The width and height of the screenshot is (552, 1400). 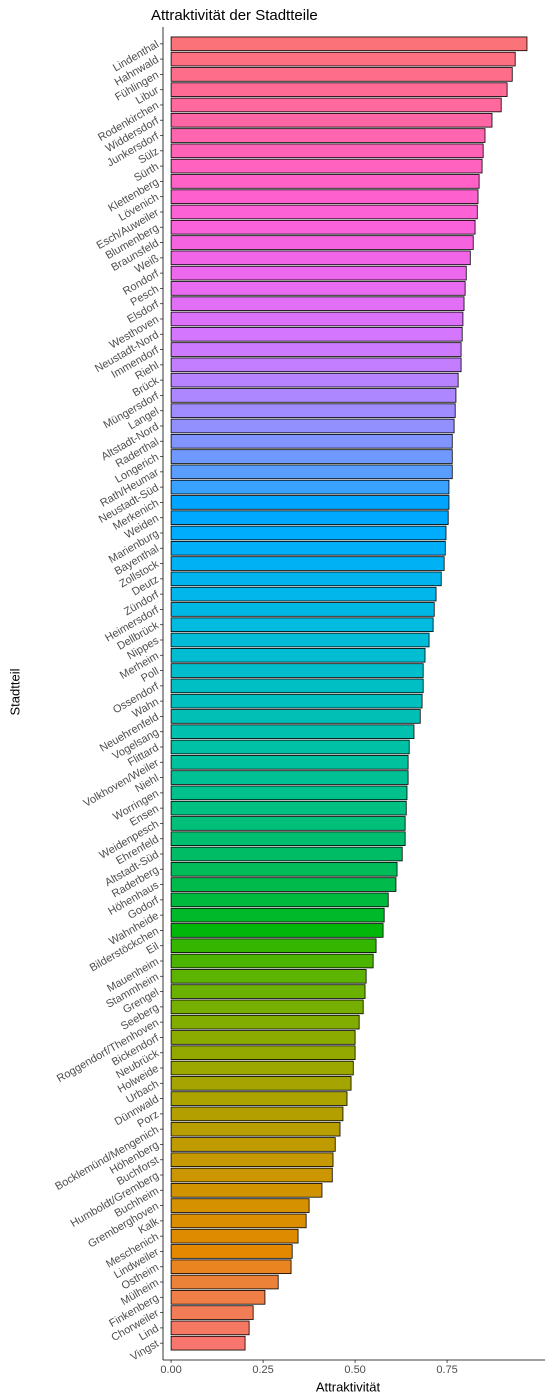 What do you see at coordinates (234, 15) in the screenshot?
I see `chart-title: Attraktivität der Stadtteile` at bounding box center [234, 15].